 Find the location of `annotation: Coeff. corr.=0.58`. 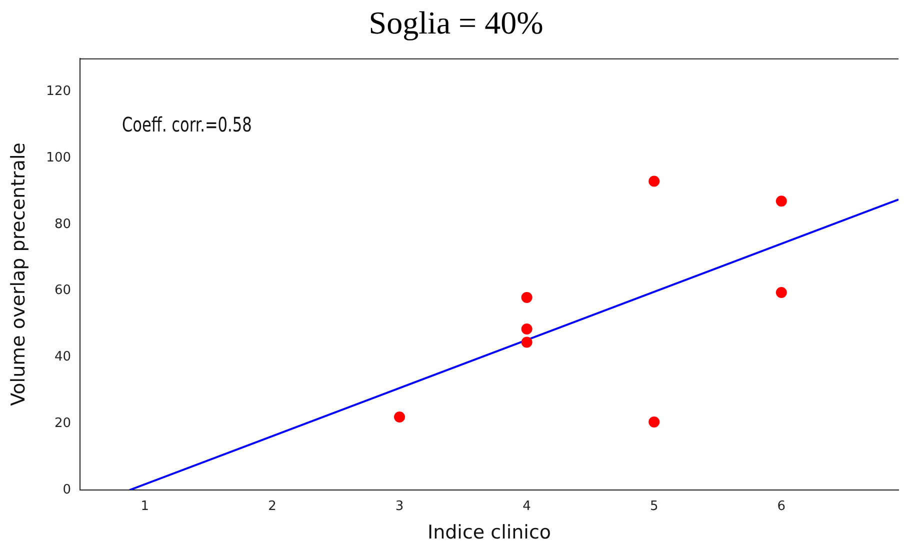

annotation: Coeff. corr.=0.58 is located at coordinates (187, 125).